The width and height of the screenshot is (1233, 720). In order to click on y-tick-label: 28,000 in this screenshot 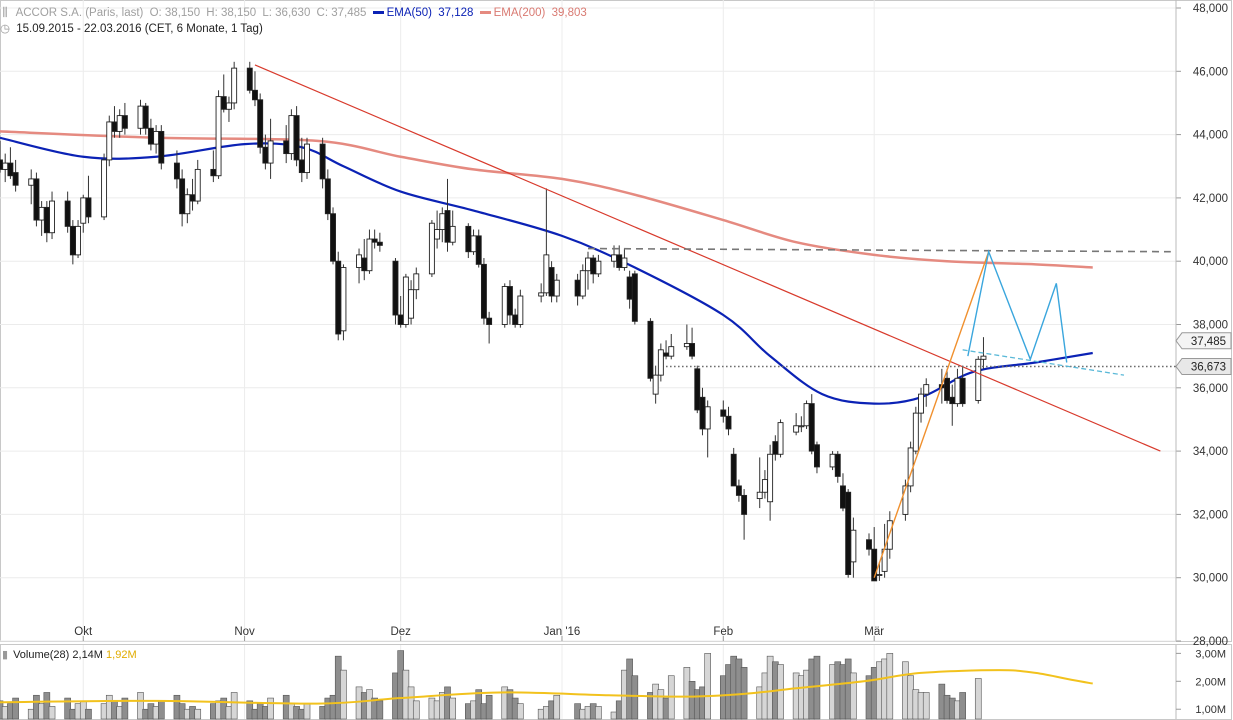, I will do `click(1210, 642)`.